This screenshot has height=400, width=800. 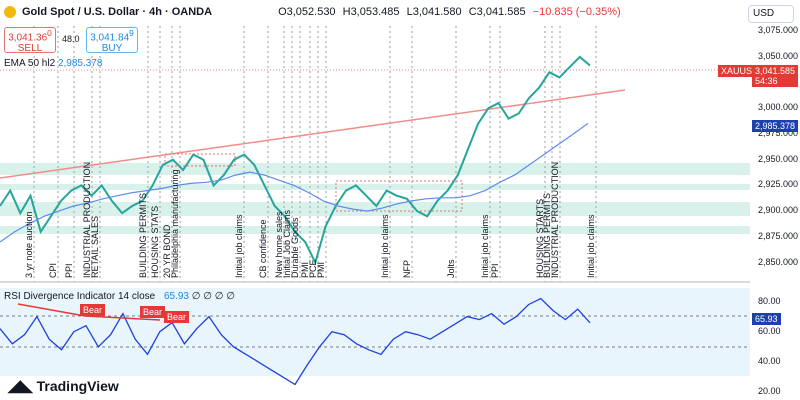 What do you see at coordinates (20, 386) in the screenshot?
I see `tv-logo-icon: ◢◣` at bounding box center [20, 386].